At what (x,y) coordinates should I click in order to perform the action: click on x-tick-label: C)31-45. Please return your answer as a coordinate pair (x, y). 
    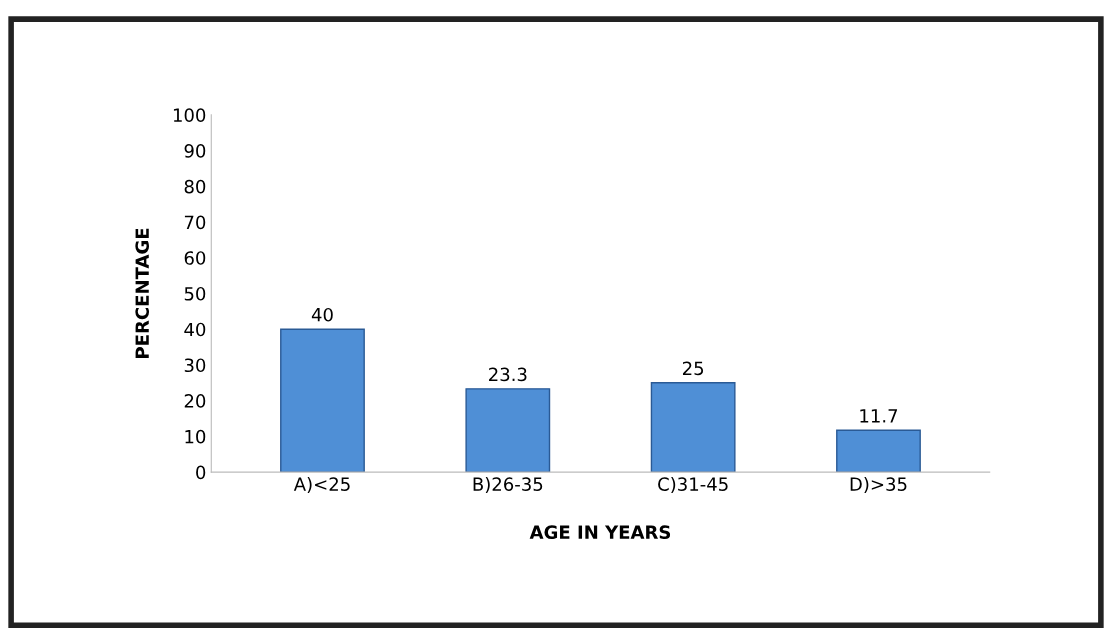
    Looking at the image, I should click on (693, 485).